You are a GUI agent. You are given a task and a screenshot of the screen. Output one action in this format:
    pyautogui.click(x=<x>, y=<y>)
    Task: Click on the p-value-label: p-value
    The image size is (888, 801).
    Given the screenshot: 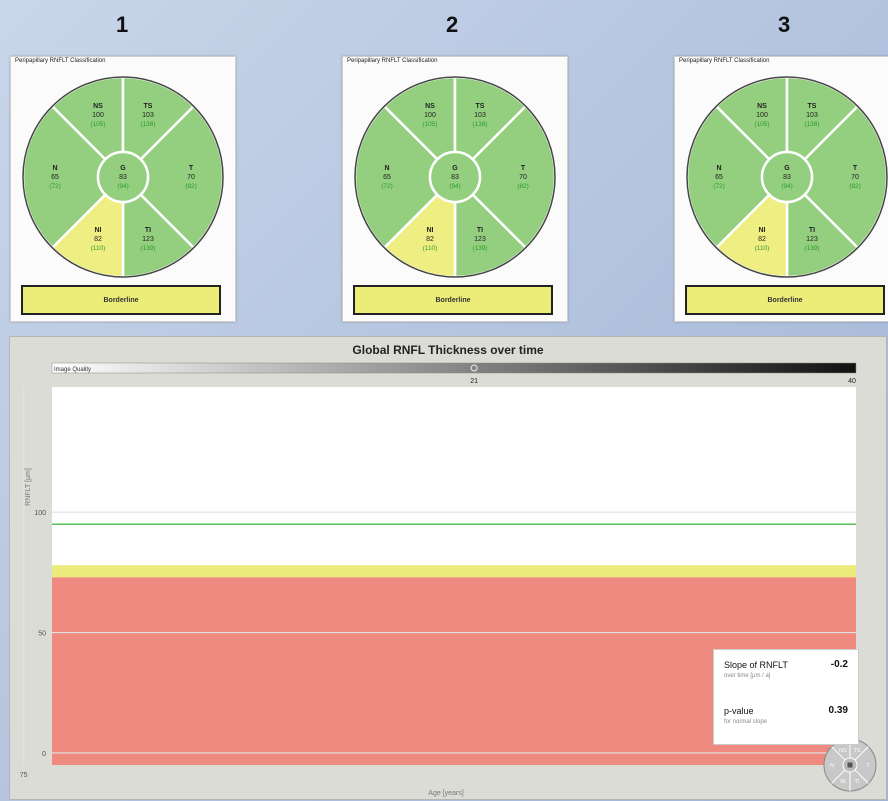 What is the action you would take?
    pyautogui.click(x=739, y=711)
    